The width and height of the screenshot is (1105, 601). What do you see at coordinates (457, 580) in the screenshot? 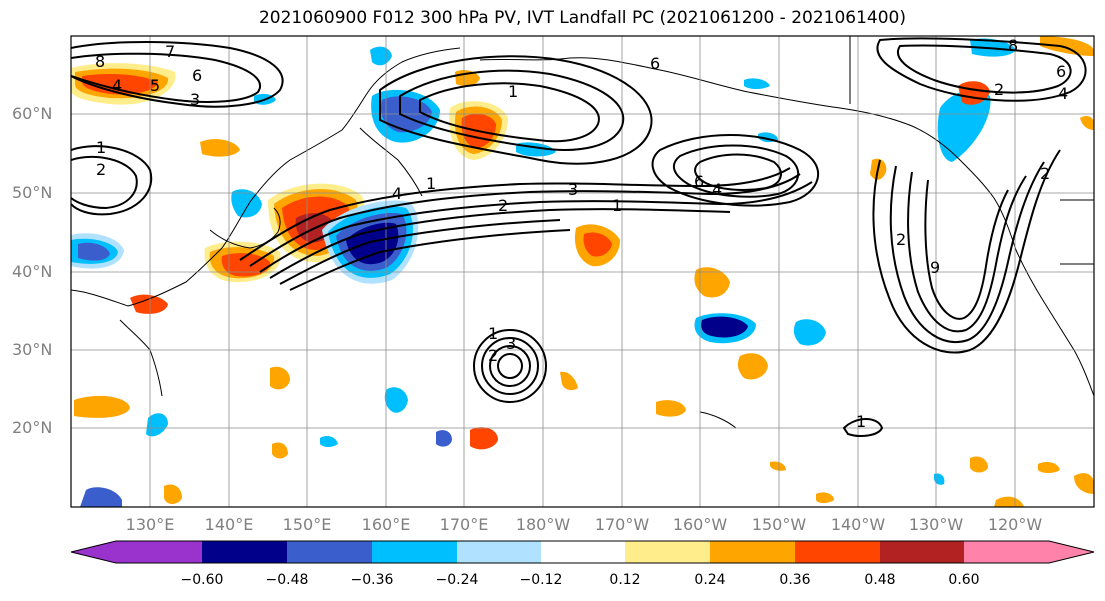
I see `colorbar-tick-label: −0.24` at bounding box center [457, 580].